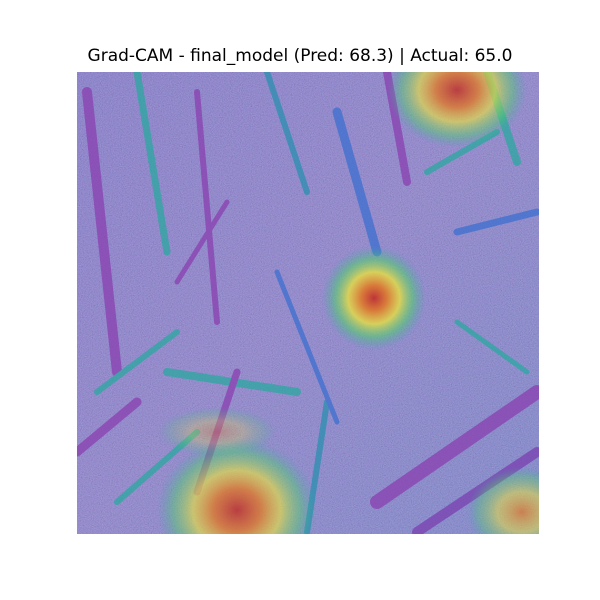  Describe the element at coordinates (374, 298) in the screenshot. I see `heat-spot-center` at that location.